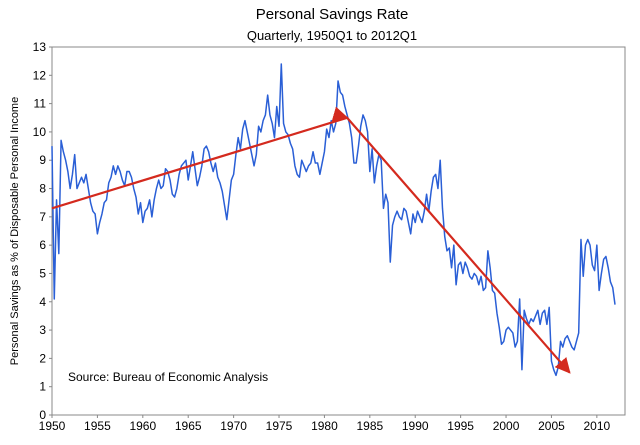  What do you see at coordinates (188, 426) in the screenshot?
I see `x-tick-label: 1965` at bounding box center [188, 426].